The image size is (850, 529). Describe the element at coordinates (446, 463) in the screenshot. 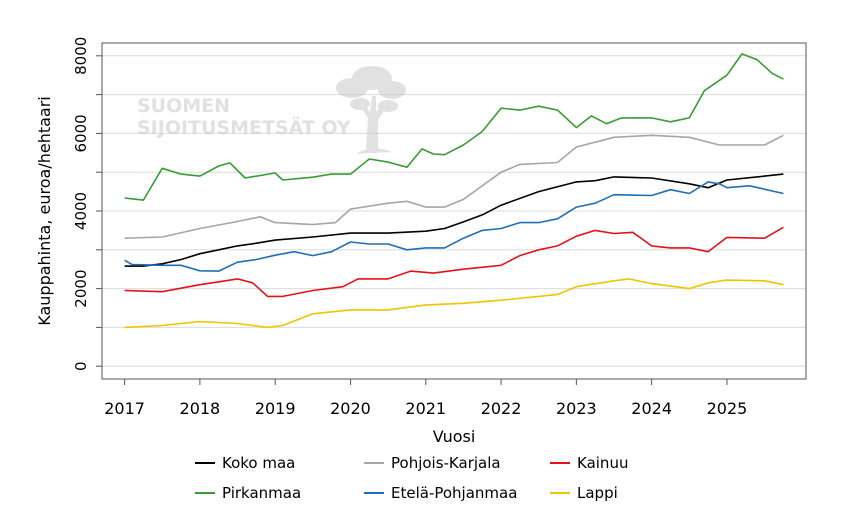

I see `legend-label: Pohjois-Karjala` at that location.